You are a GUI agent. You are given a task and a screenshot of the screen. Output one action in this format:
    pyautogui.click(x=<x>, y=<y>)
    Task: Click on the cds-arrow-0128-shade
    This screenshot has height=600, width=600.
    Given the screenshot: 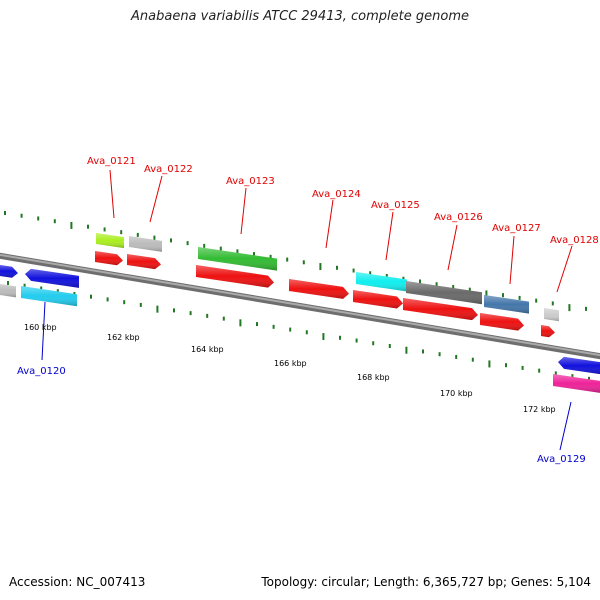 What is the action you would take?
    pyautogui.click(x=548, y=331)
    